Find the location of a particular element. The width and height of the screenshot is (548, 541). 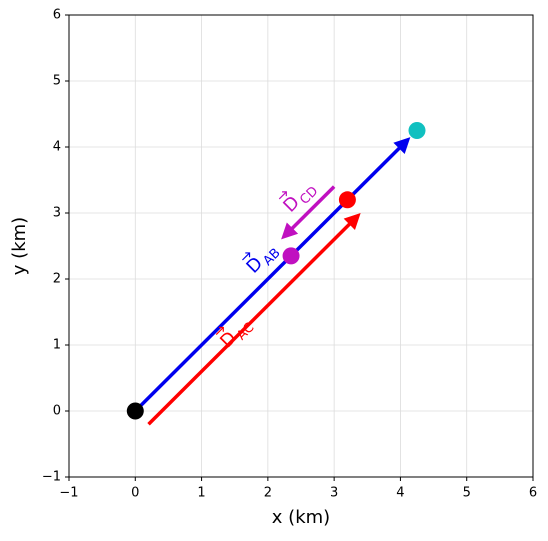

y-tick-label: 6 is located at coordinates (57, 15).